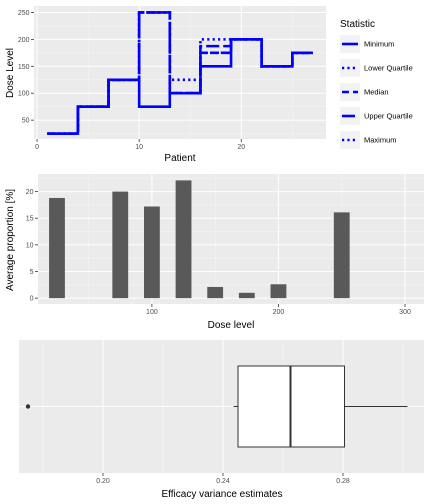 Image resolution: width=432 pixels, height=504 pixels. I want to click on x-tick-label: 200, so click(279, 312).